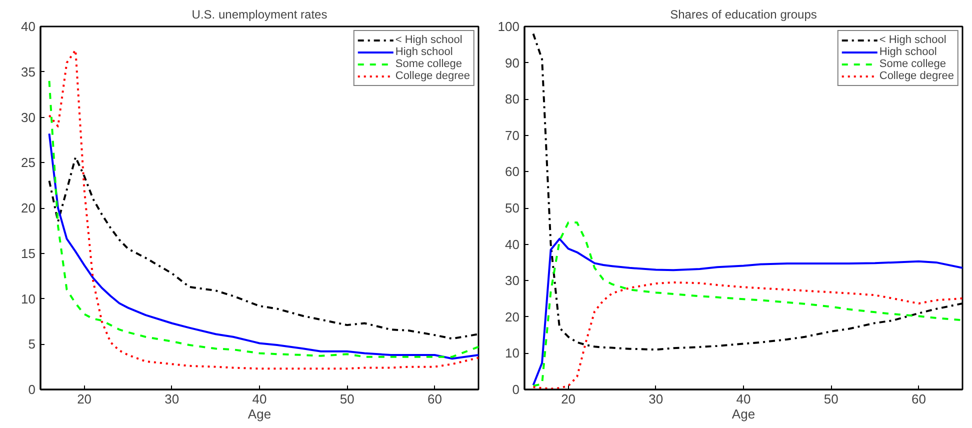 Image resolution: width=972 pixels, height=428 pixels. I want to click on y-tick-label: 60, so click(512, 172).